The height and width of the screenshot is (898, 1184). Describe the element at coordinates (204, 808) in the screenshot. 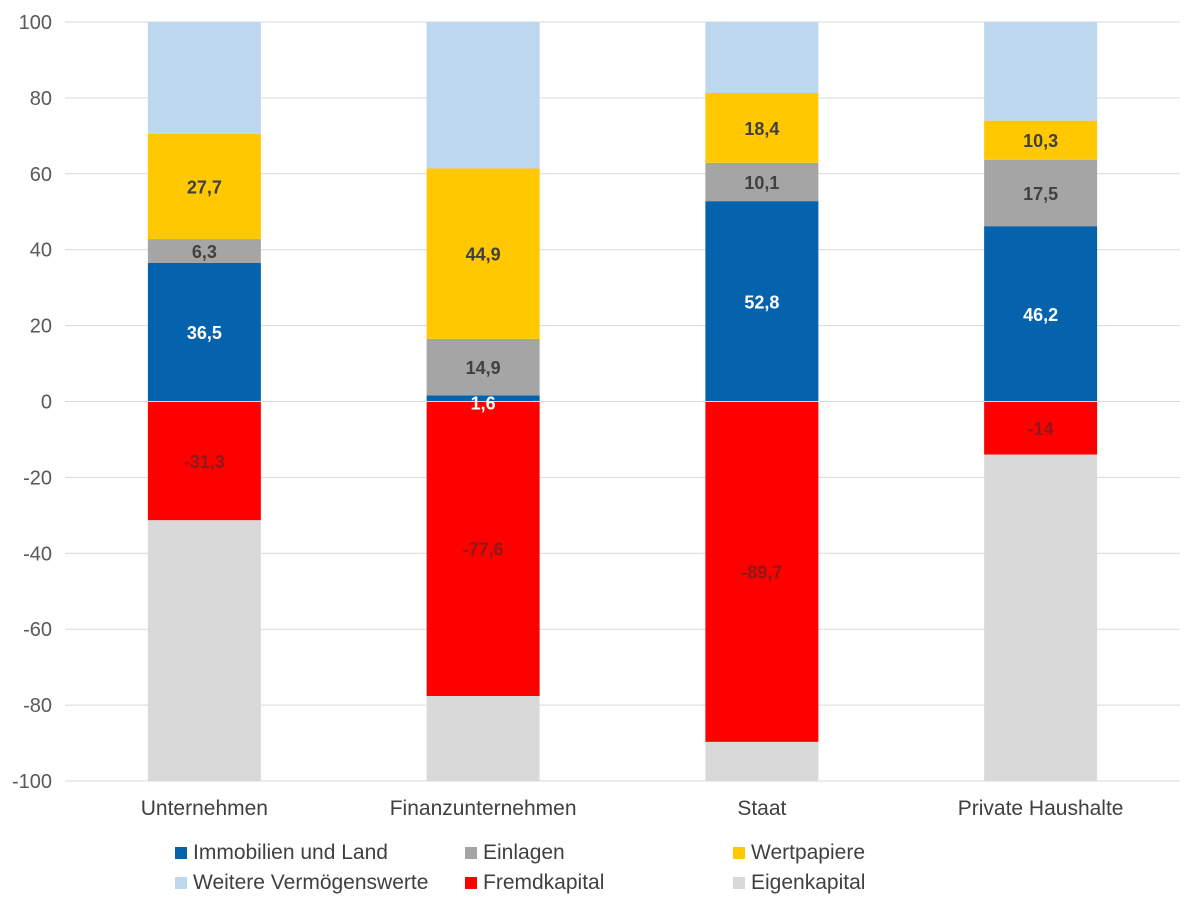

I see `x-tick-label: Unternehmen` at that location.